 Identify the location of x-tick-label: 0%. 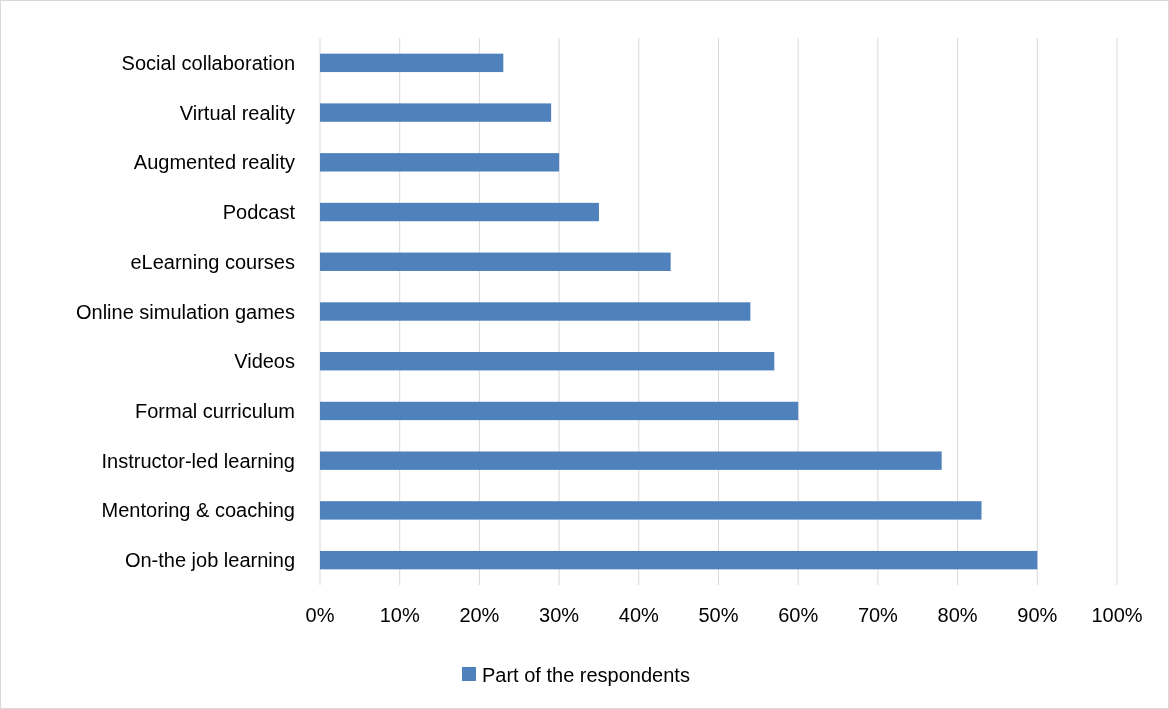
(320, 615).